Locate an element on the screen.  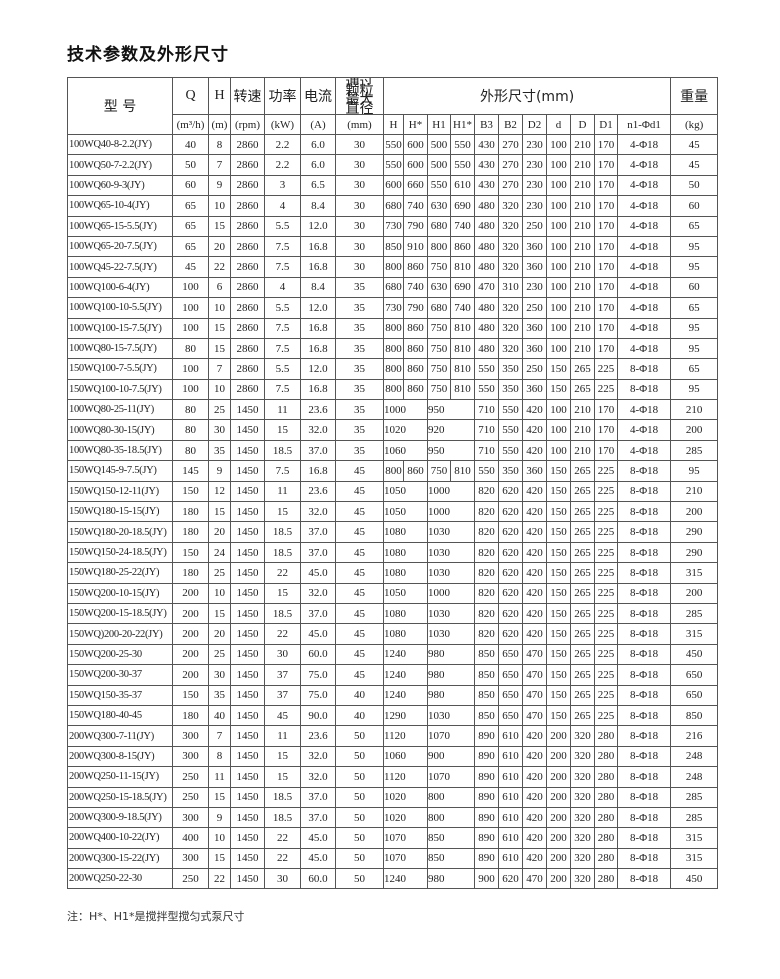
value-cell: 50 is located at coordinates (359, 777).